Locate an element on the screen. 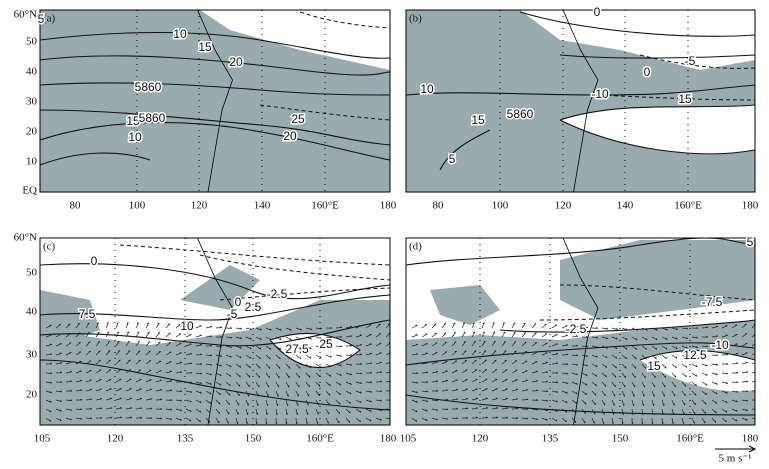 This screenshot has width=769, height=469. contour-label: 15 is located at coordinates (654, 366).